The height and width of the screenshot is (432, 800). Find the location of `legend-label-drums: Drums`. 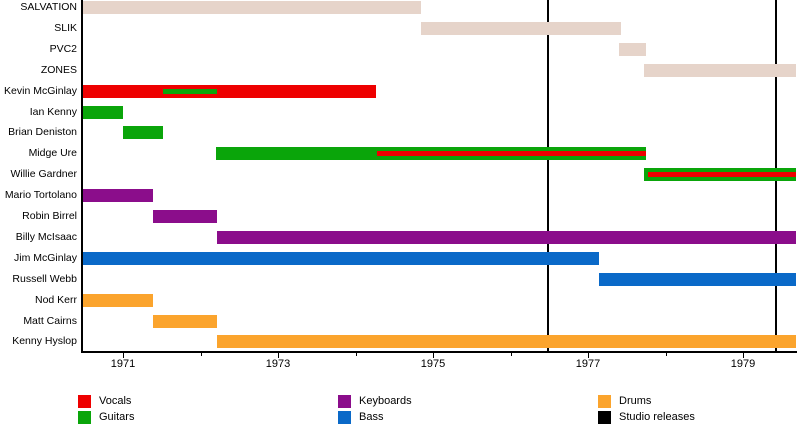

legend-label-drums: Drums is located at coordinates (635, 401).